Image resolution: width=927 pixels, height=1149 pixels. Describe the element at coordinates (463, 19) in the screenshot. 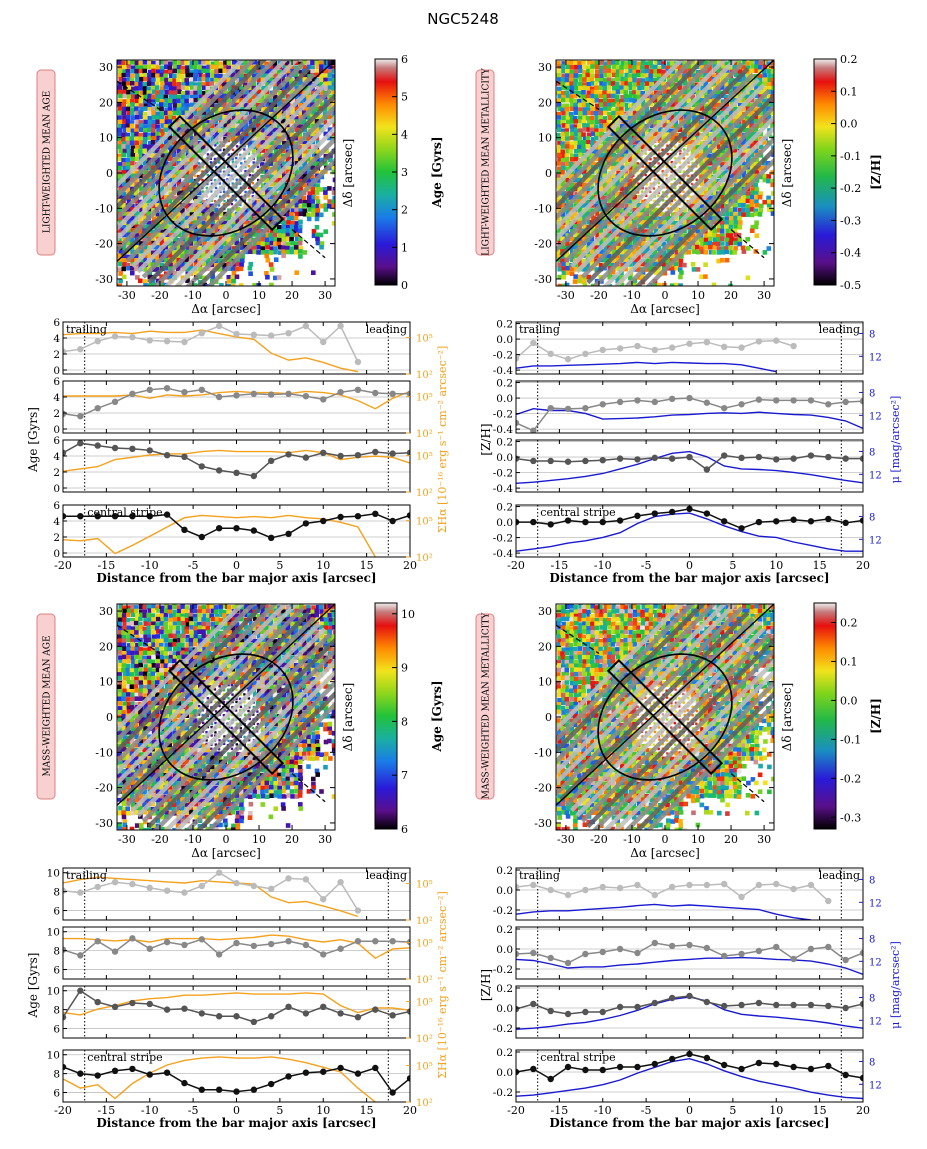

I see `figure-title: NGC5248` at that location.